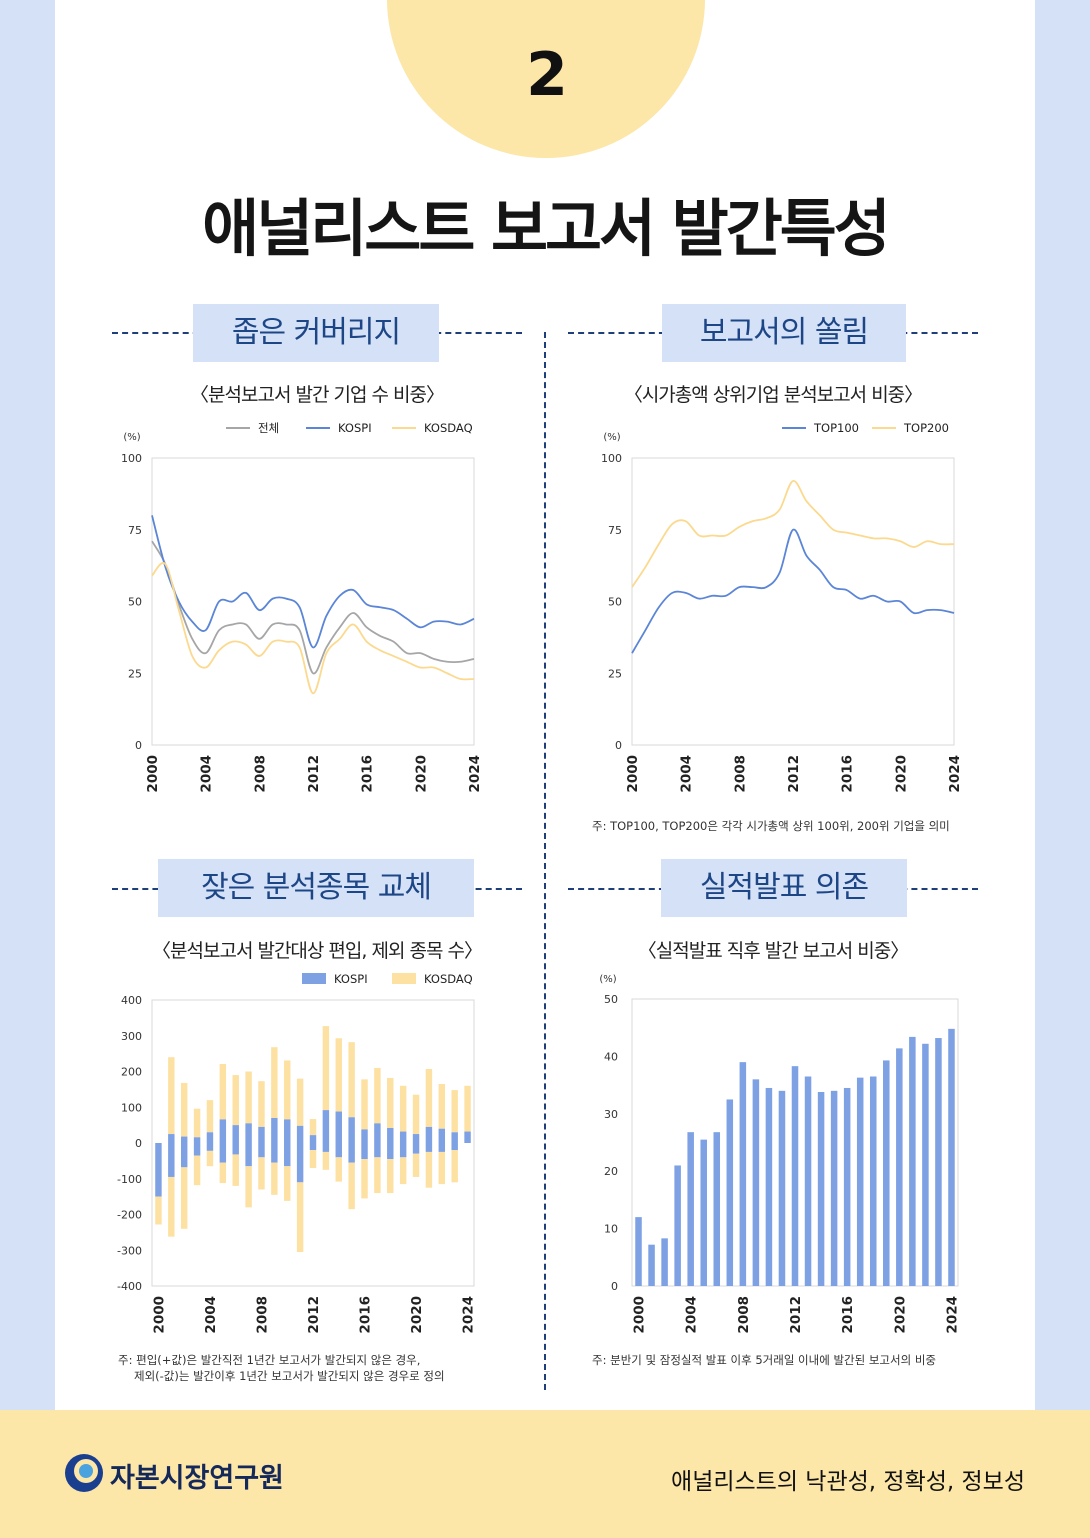 The width and height of the screenshot is (1090, 1538). I want to click on series-line-TOP100, so click(793, 591).